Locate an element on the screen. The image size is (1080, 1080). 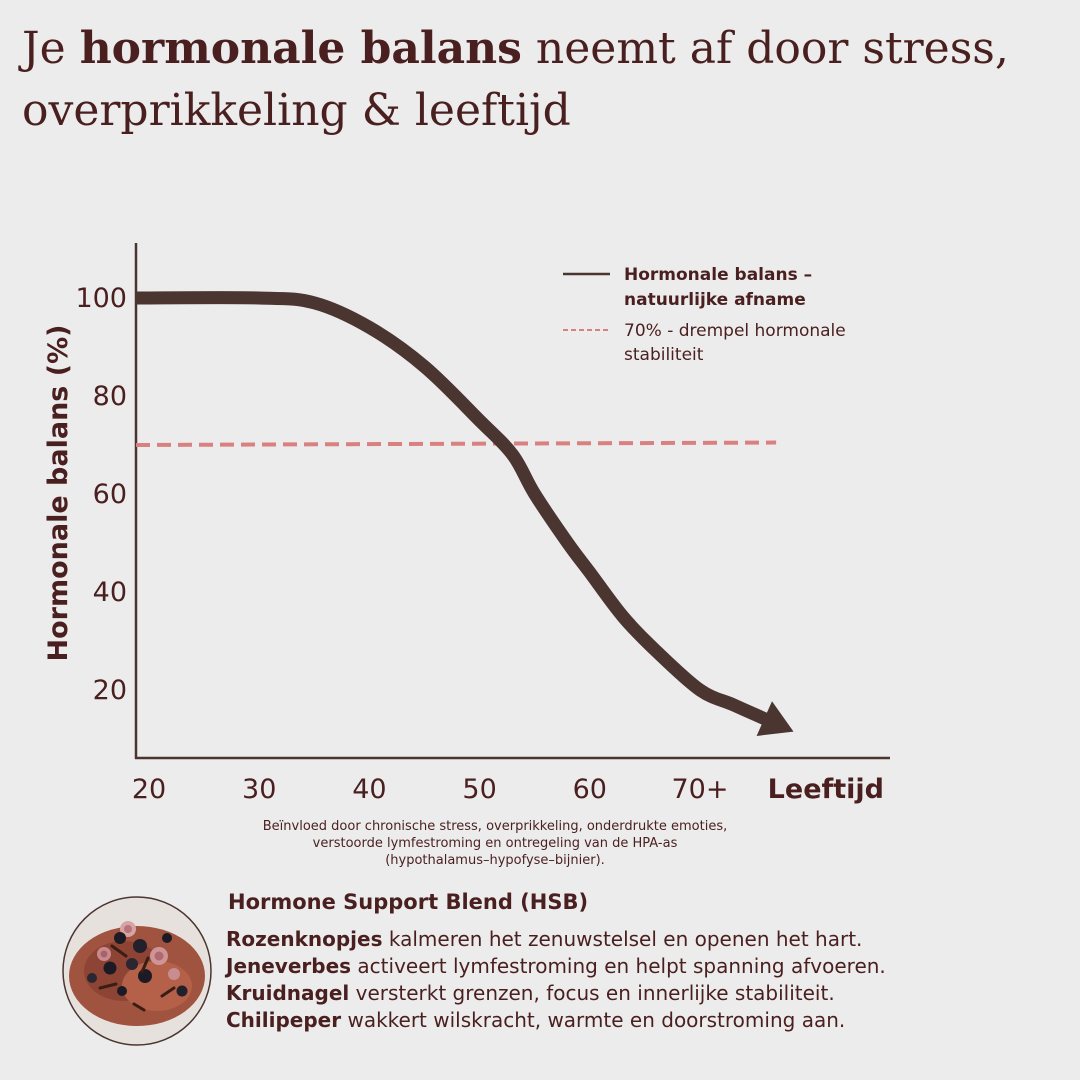
y-tick-label: 40 is located at coordinates (110, 592).